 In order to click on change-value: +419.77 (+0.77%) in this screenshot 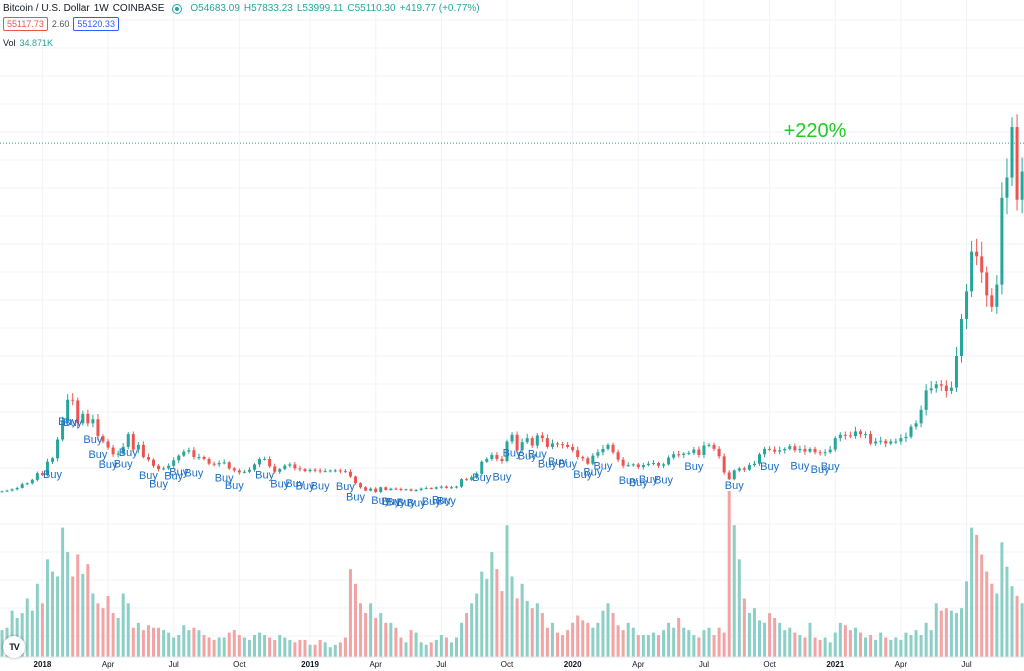, I will do `click(439, 8)`.